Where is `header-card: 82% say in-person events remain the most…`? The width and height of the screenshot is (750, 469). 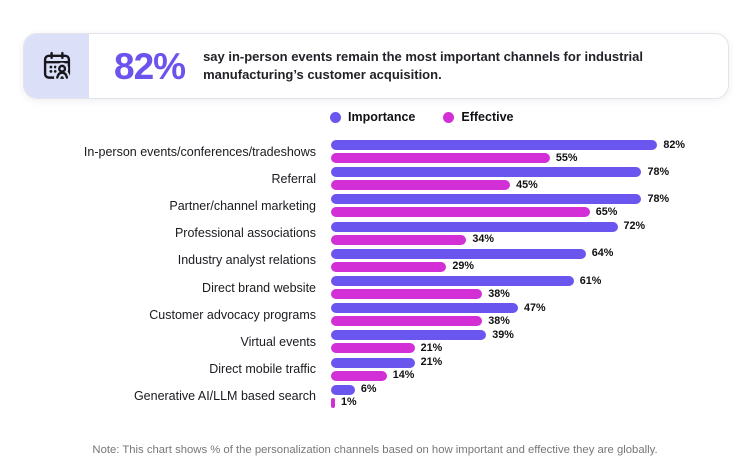 header-card: 82% say in-person events remain the most… is located at coordinates (376, 66).